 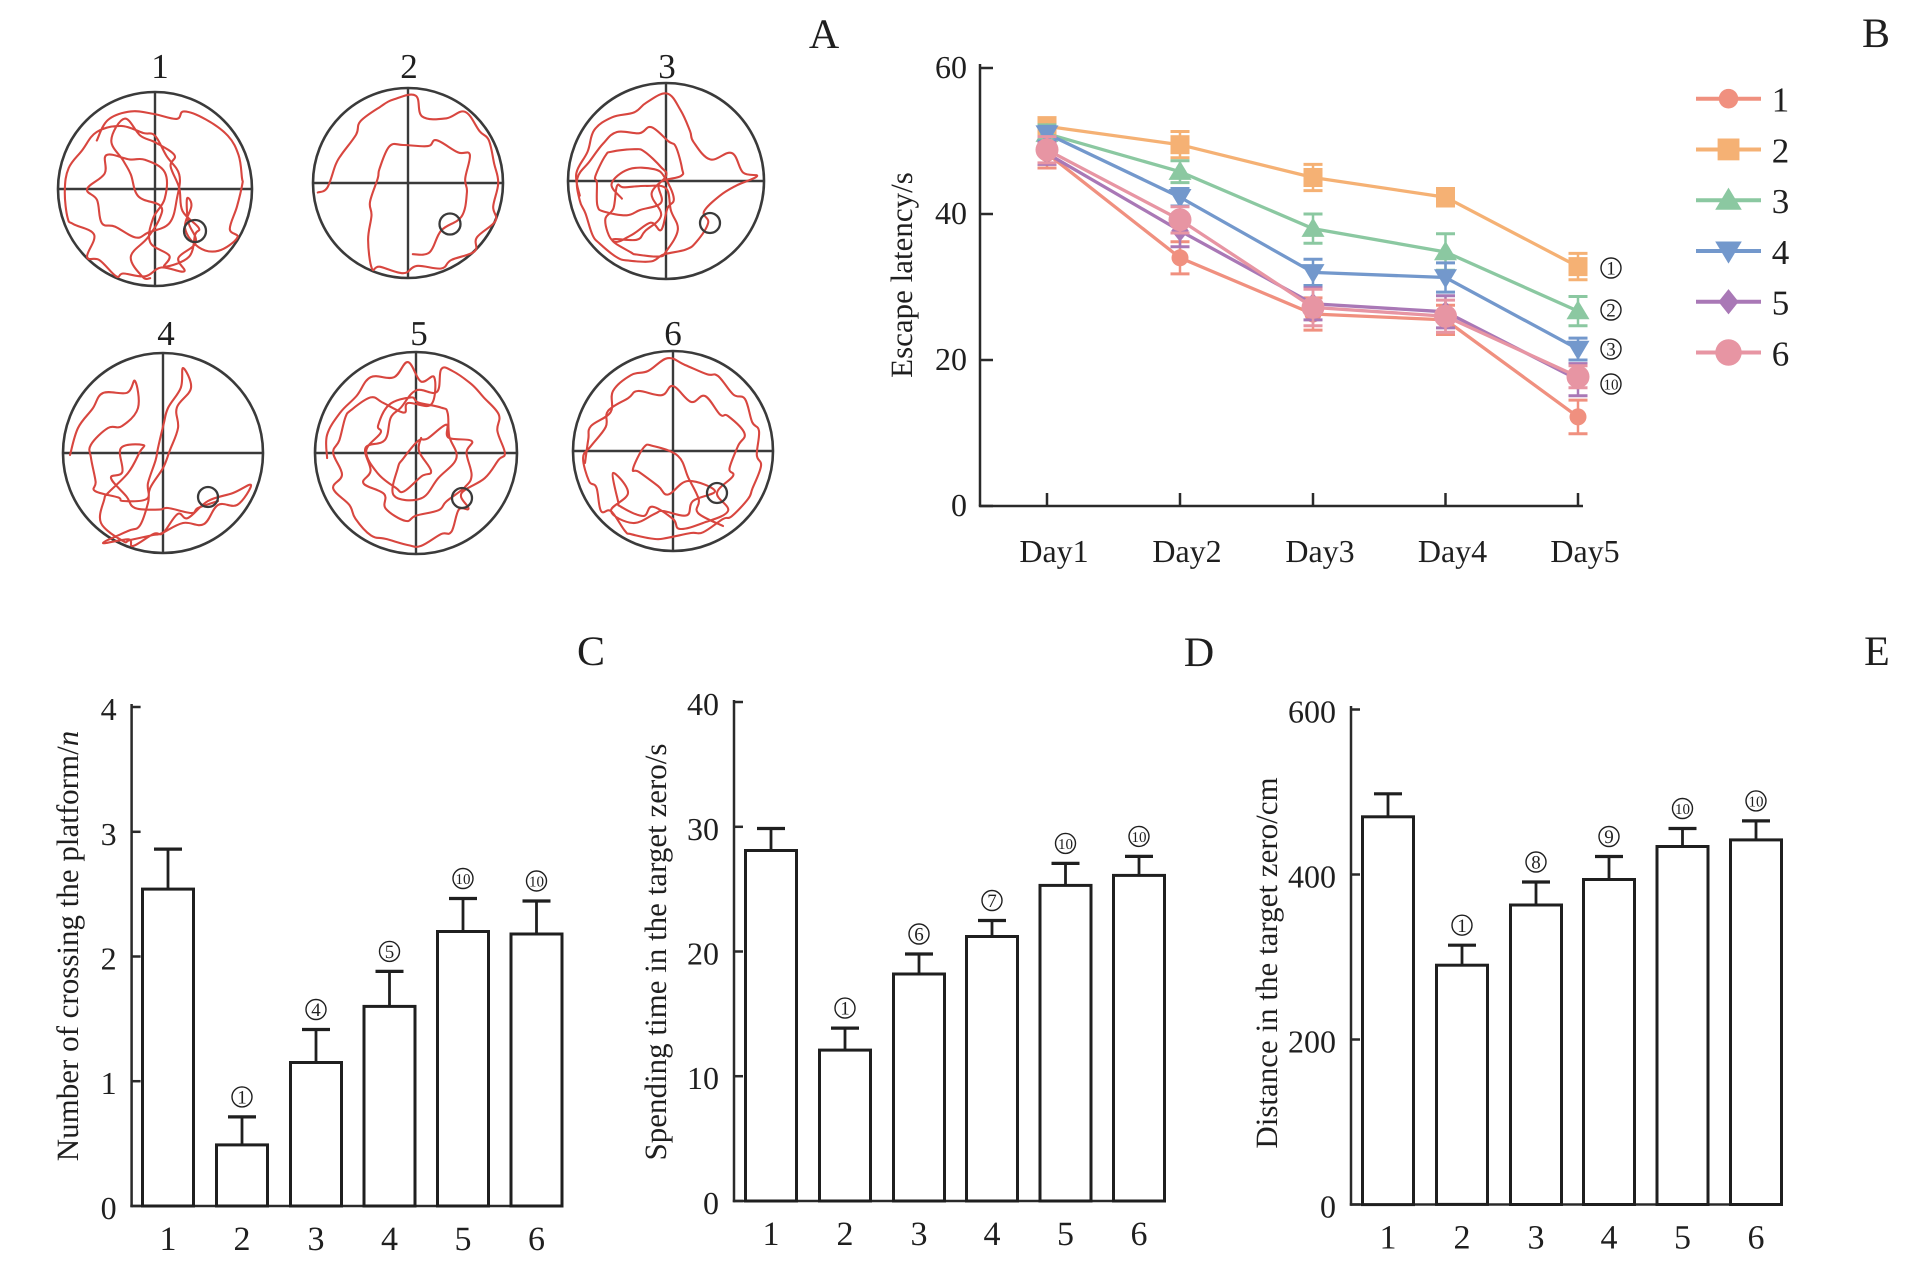 I want to click on svg-text: Day1, so click(x=1053, y=551).